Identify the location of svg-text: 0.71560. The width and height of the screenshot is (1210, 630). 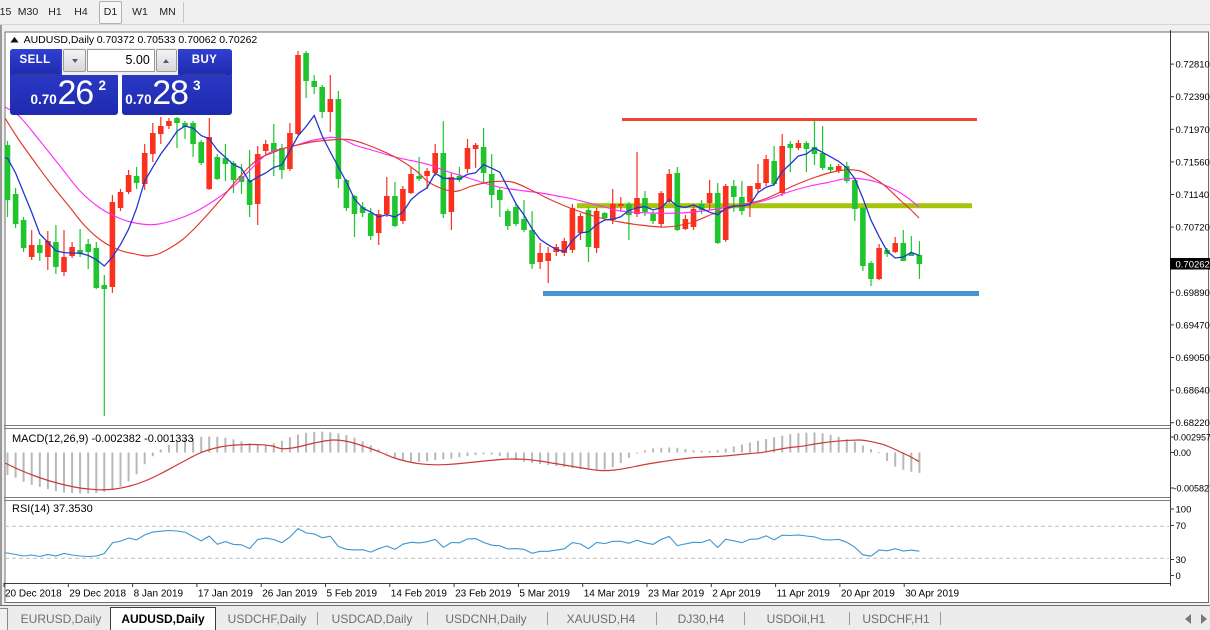
(1193, 162).